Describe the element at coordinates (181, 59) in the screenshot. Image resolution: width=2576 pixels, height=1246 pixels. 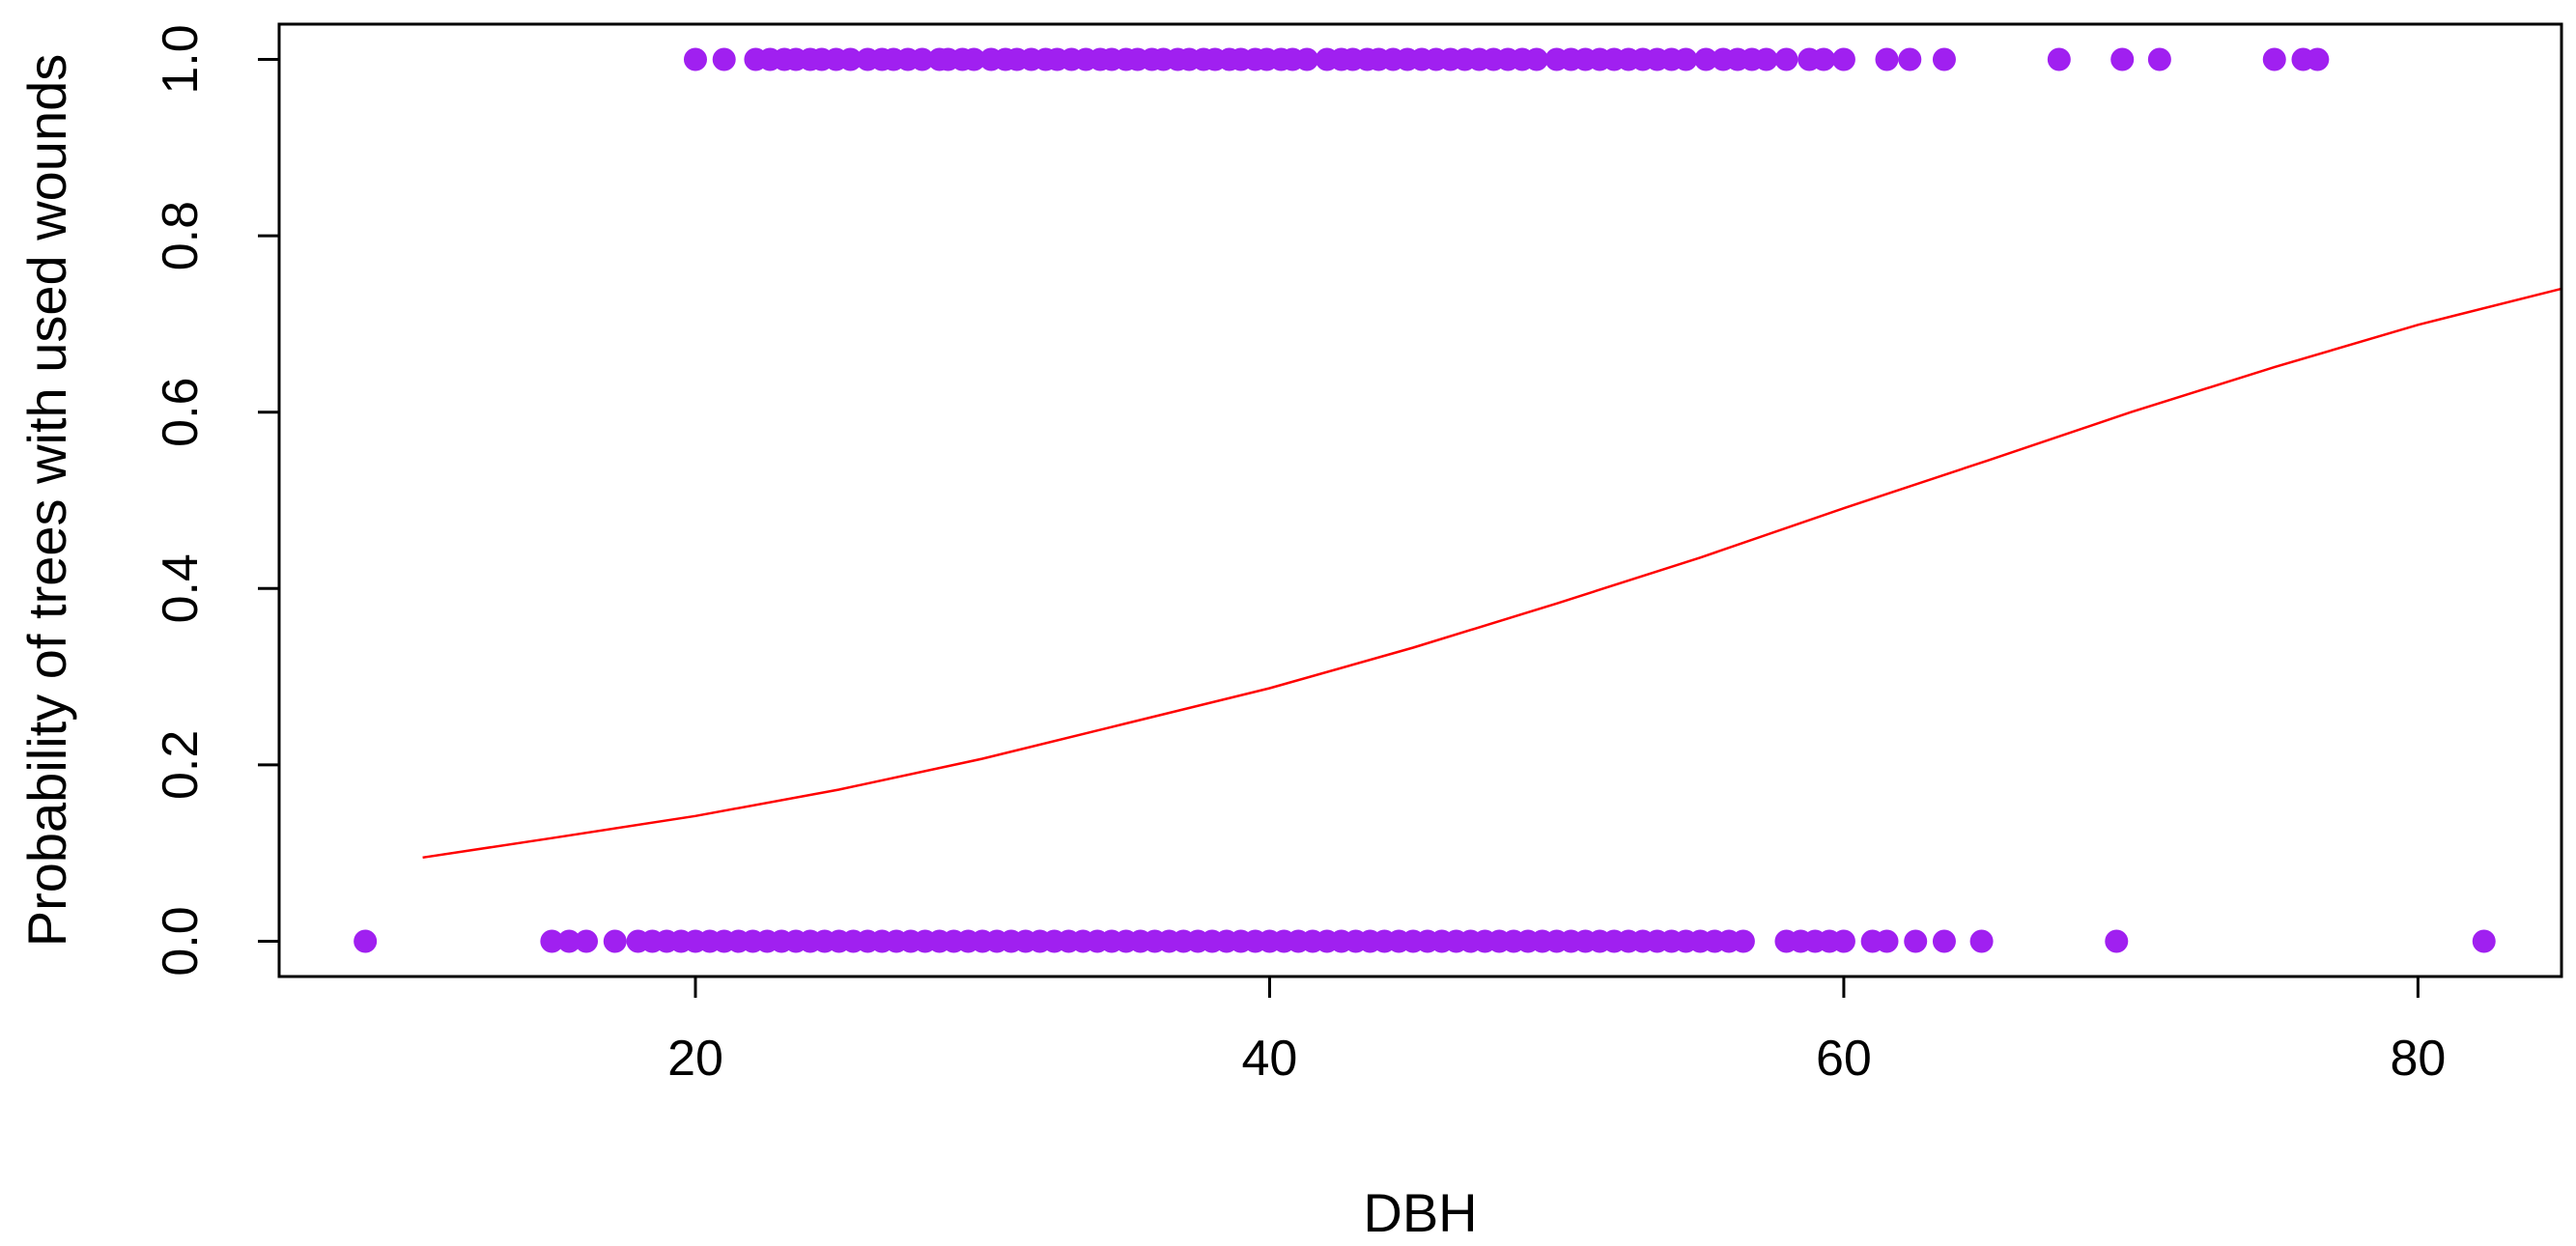
I see `y-tick-label: 1.0` at that location.